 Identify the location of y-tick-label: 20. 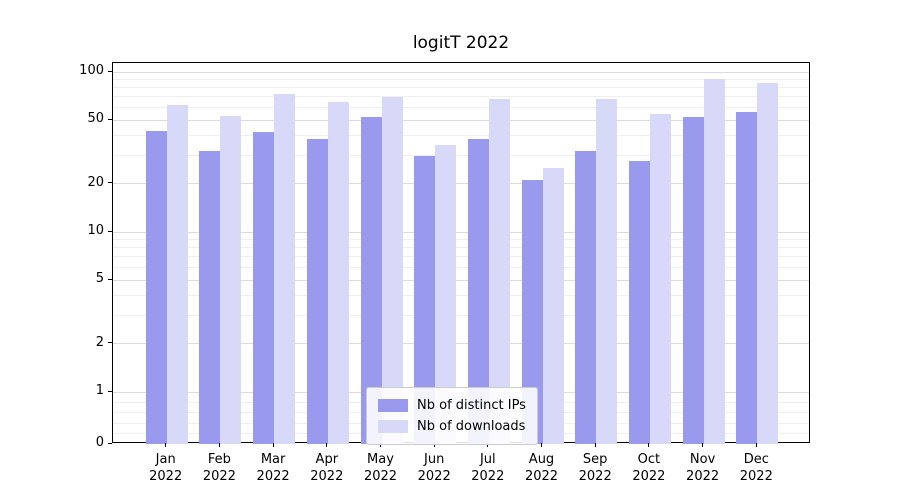
(95, 182).